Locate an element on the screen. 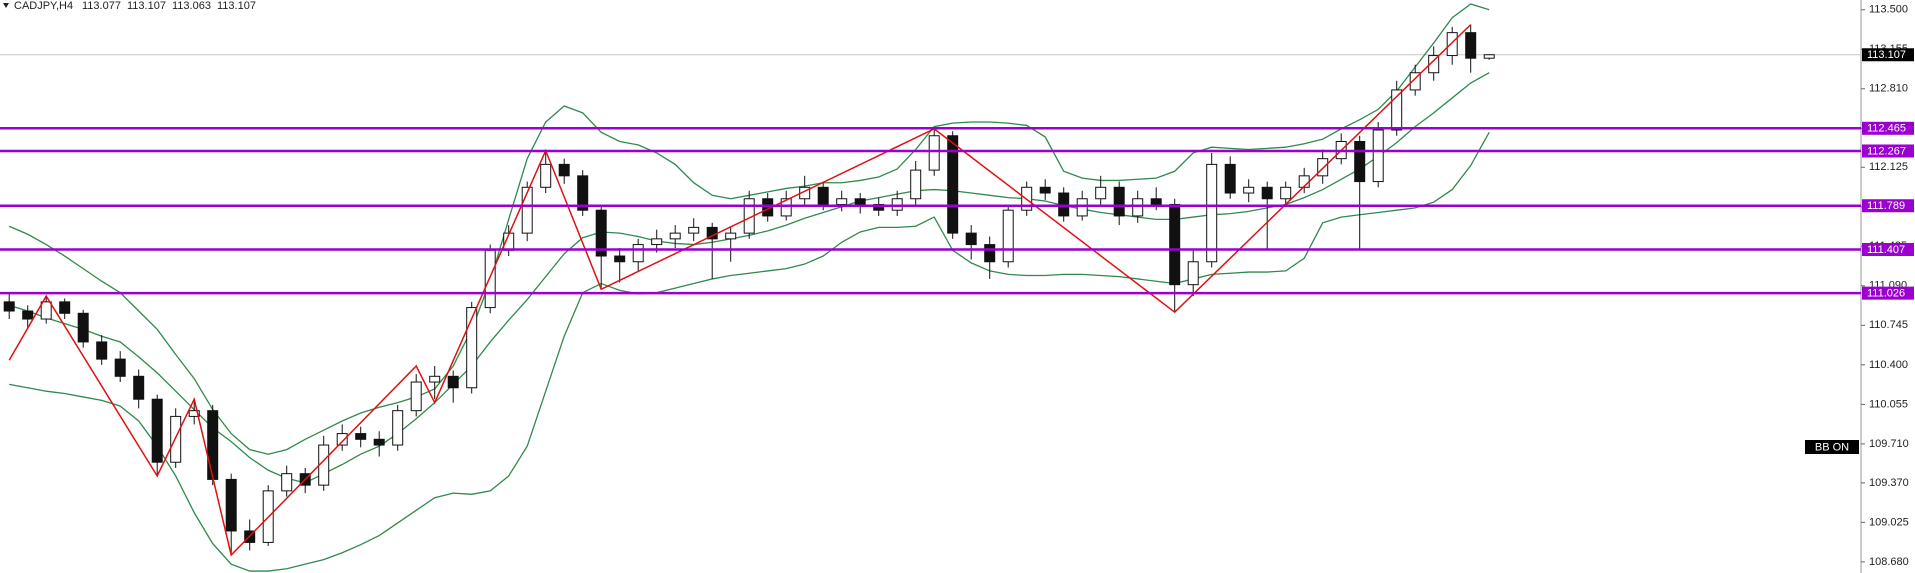  y-tick-label: 108.680 is located at coordinates (1889, 562).